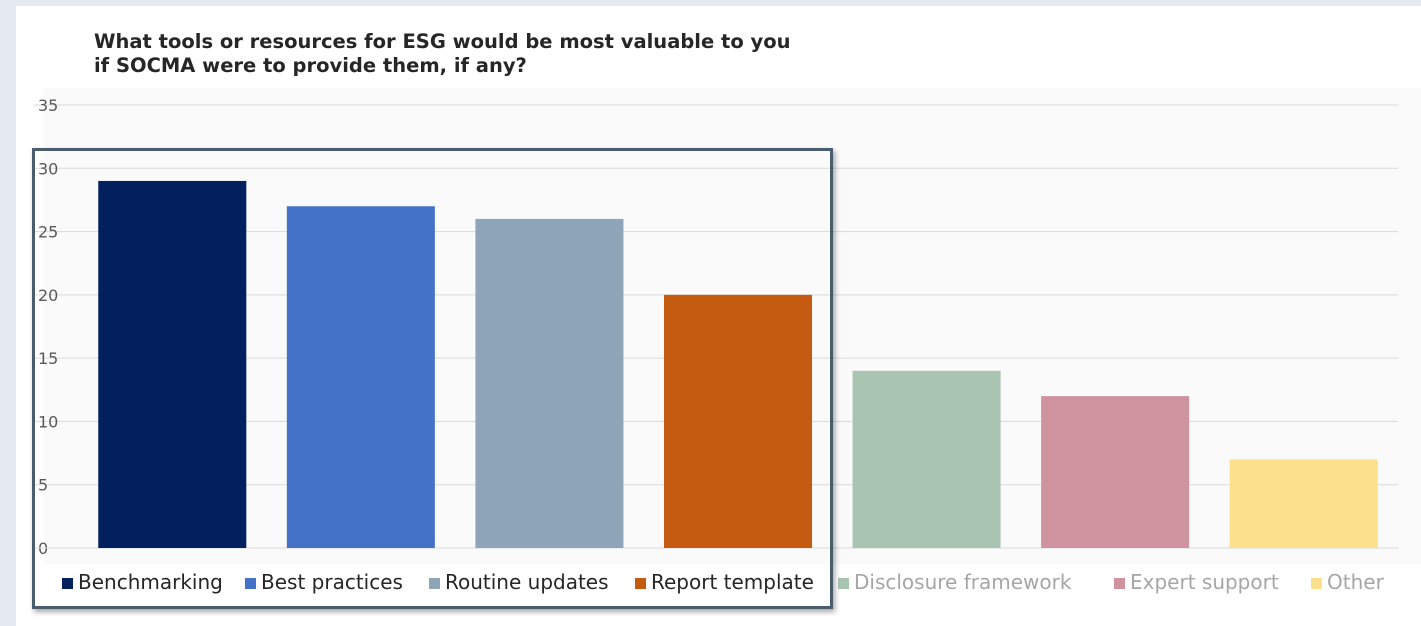 The image size is (1421, 626). Describe the element at coordinates (926, 459) in the screenshot. I see `bar-disclosure-framework` at that location.